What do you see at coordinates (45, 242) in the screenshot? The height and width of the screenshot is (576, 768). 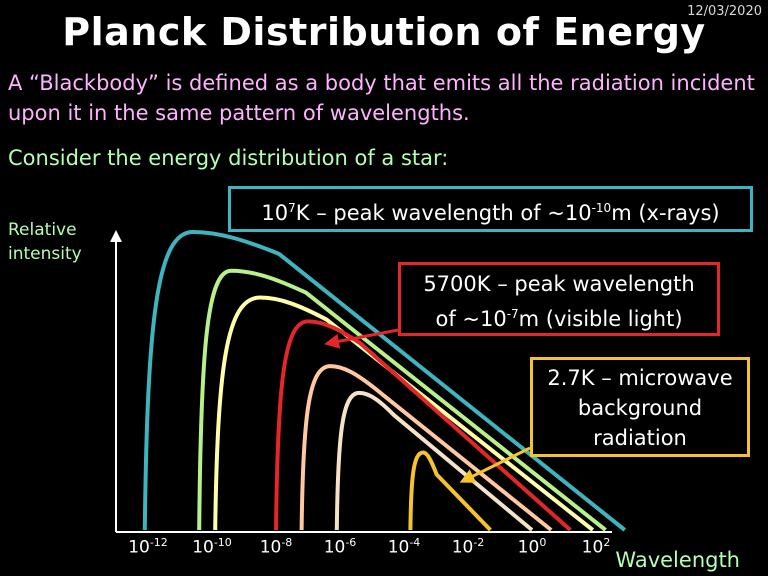 I see `y-axis-label: Relative intensity` at bounding box center [45, 242].